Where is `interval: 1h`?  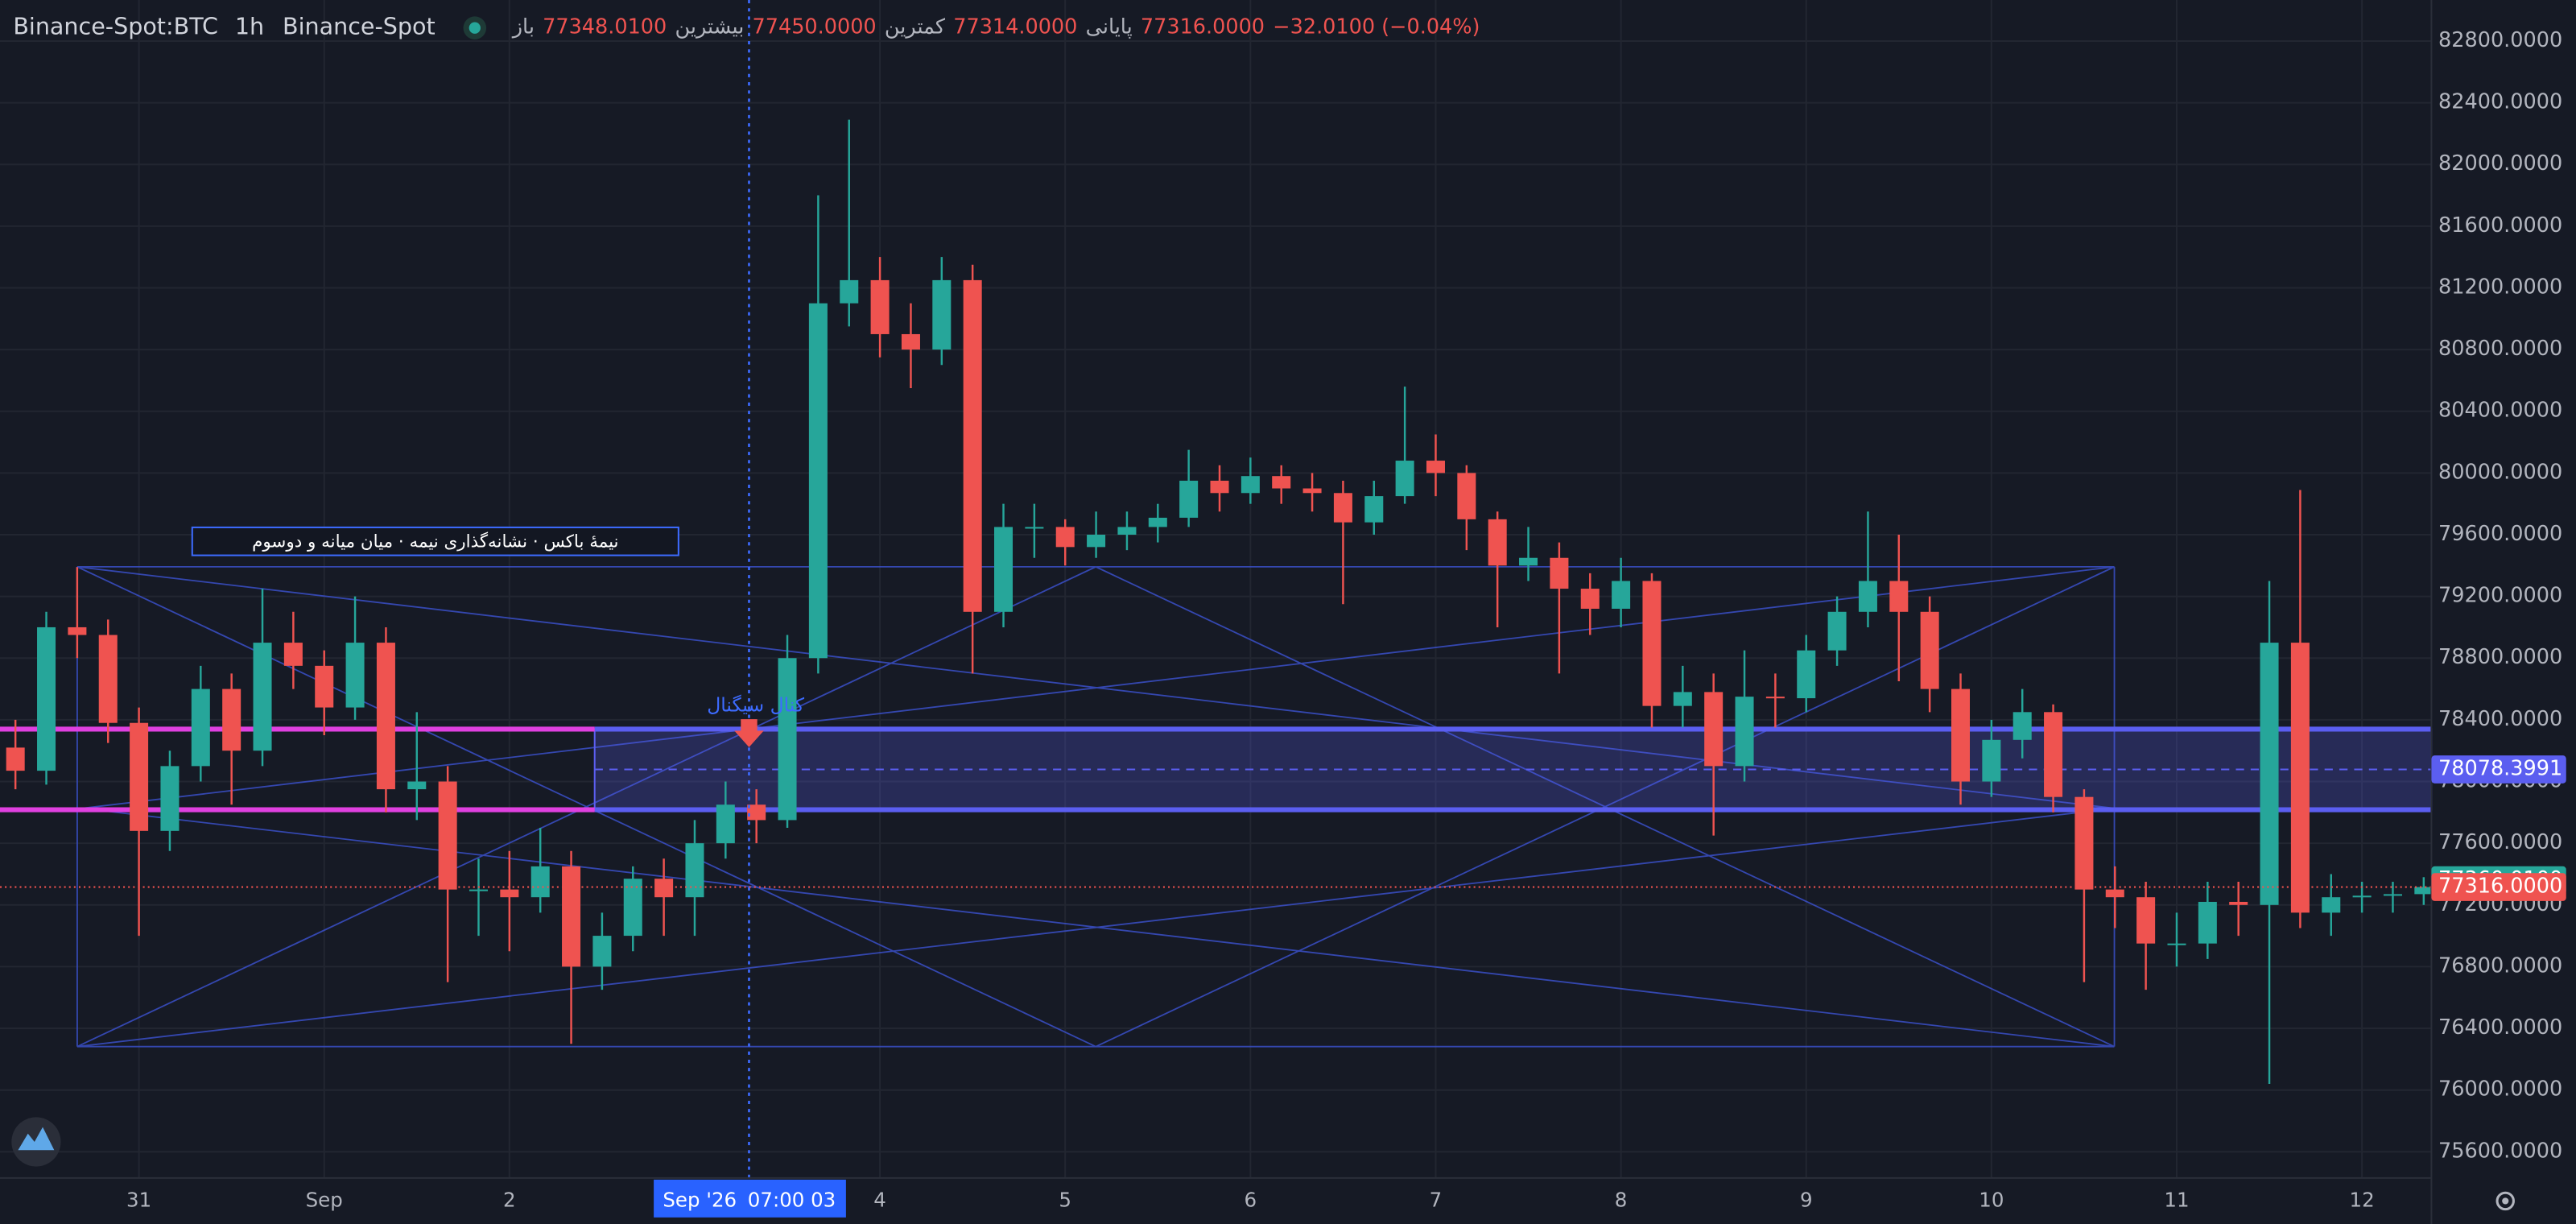
interval: 1h is located at coordinates (249, 26).